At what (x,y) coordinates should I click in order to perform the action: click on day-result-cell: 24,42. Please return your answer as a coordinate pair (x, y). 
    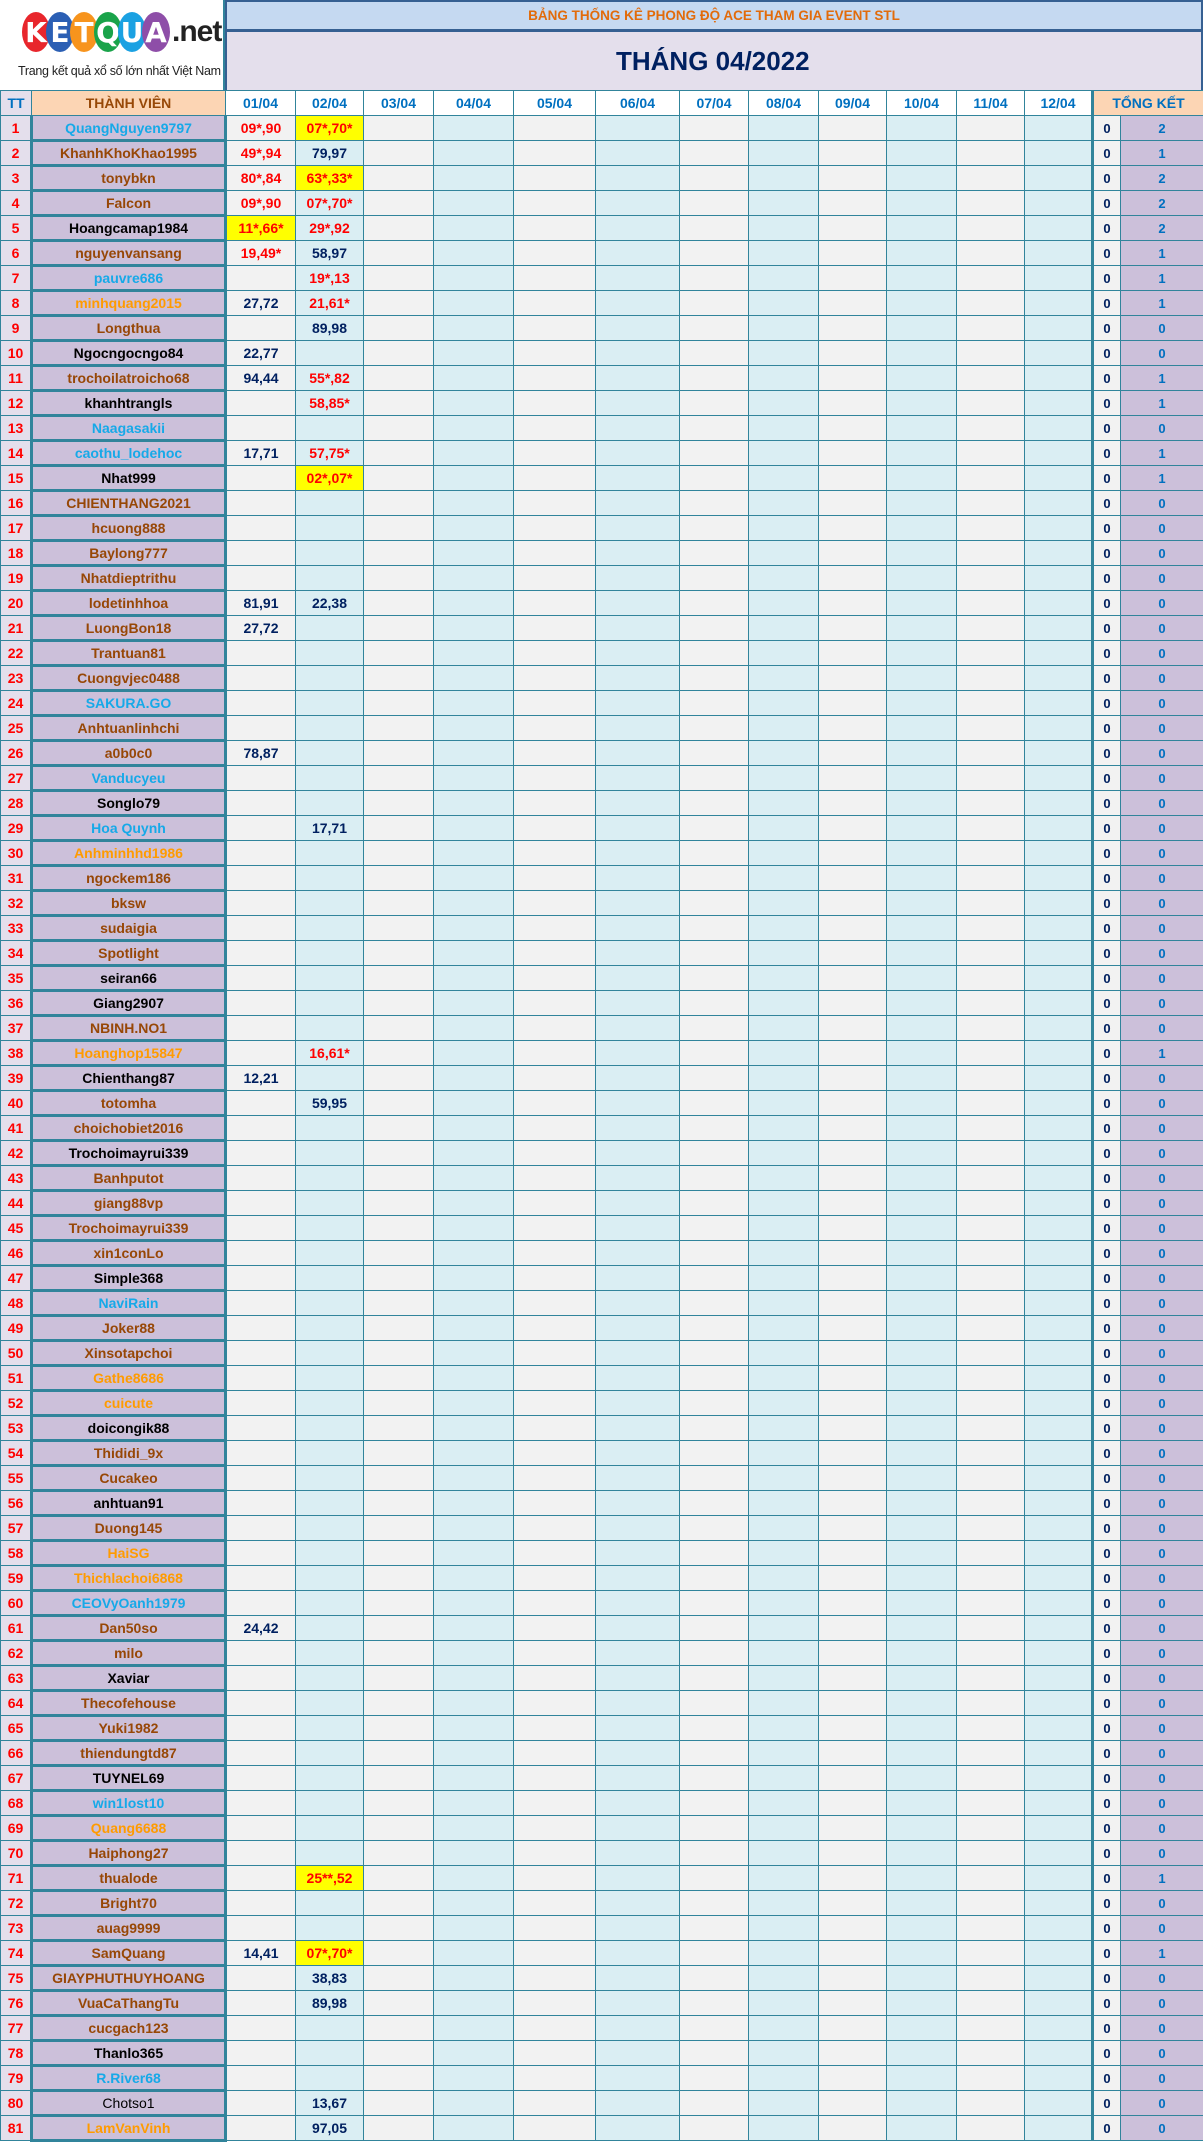
    Looking at the image, I should click on (260, 1628).